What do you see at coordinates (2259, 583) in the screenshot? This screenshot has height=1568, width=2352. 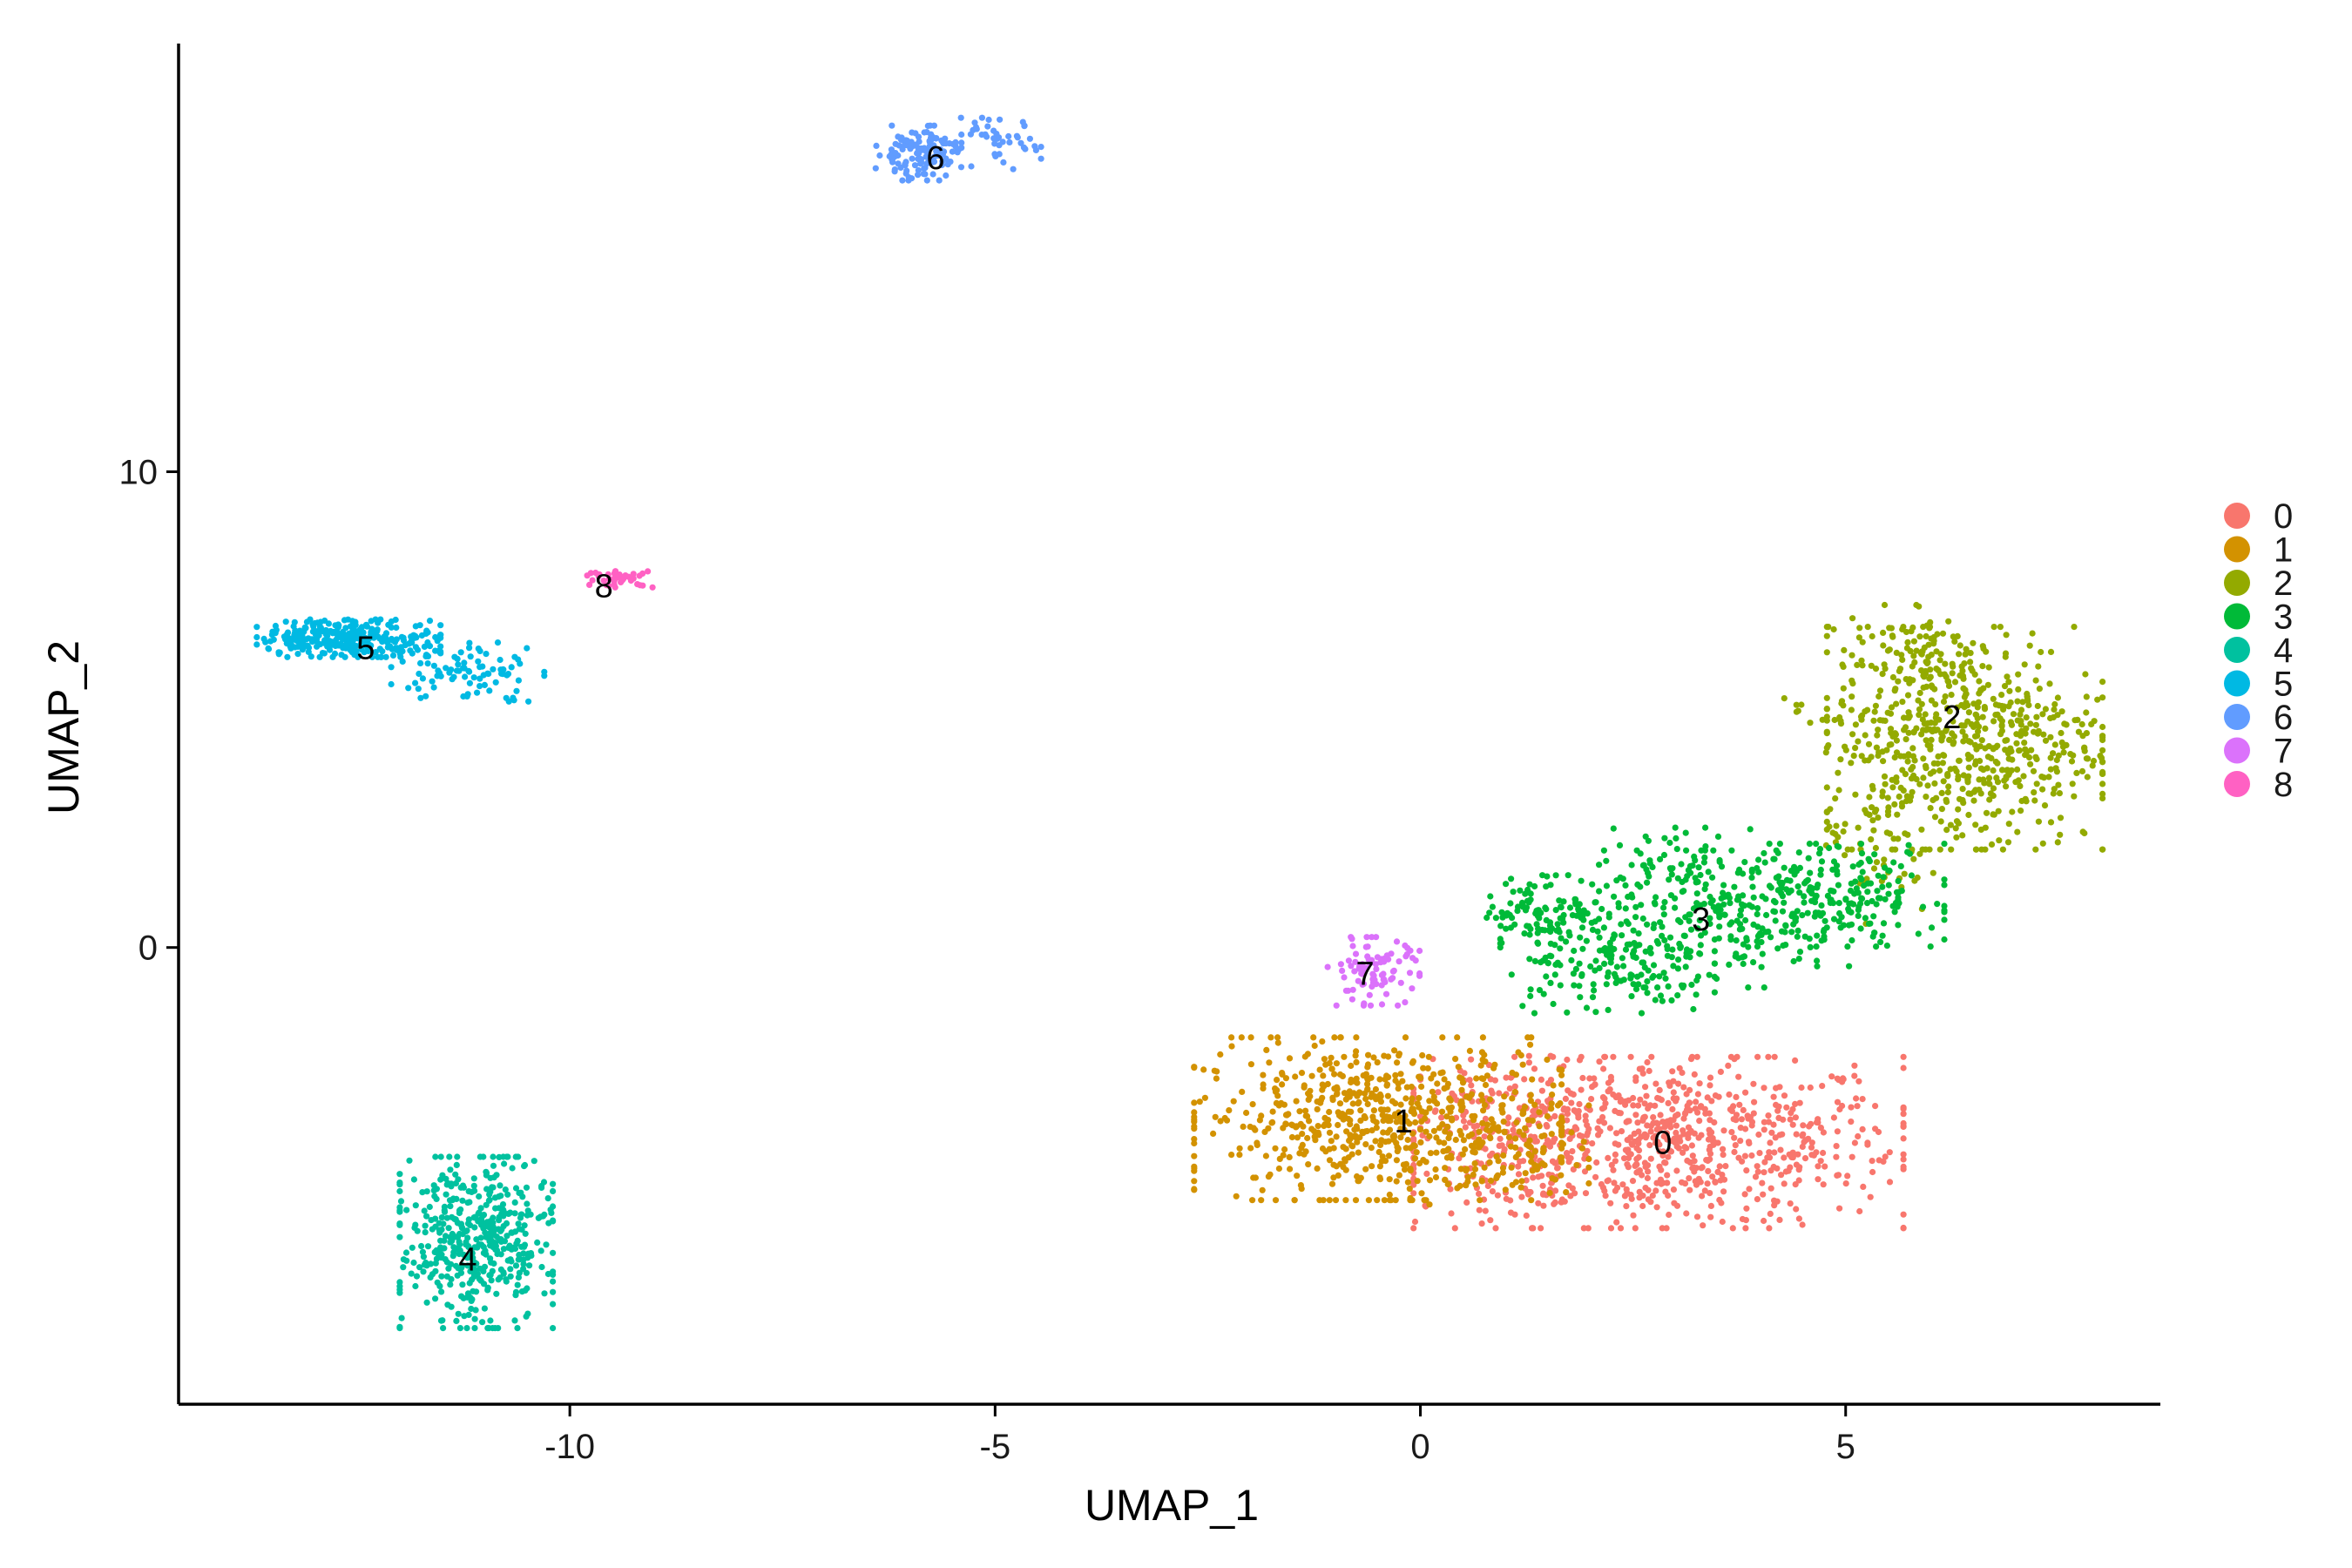 I see `legend-item-2: 2` at bounding box center [2259, 583].